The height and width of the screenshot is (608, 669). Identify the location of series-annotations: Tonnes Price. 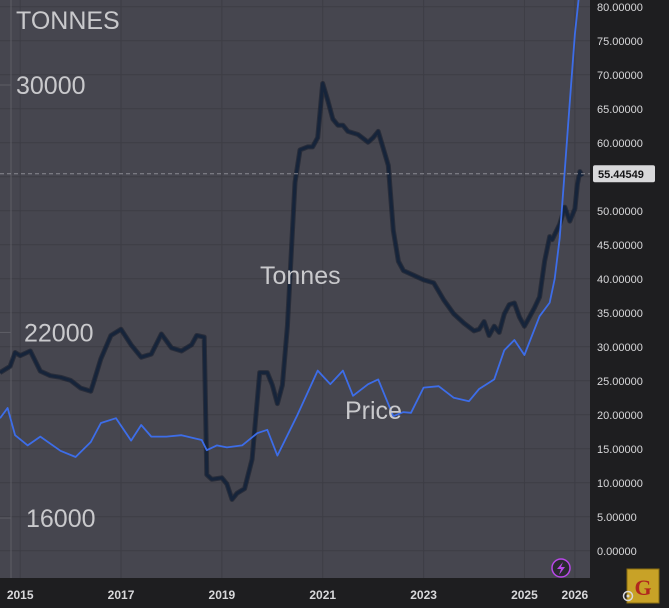
(331, 343).